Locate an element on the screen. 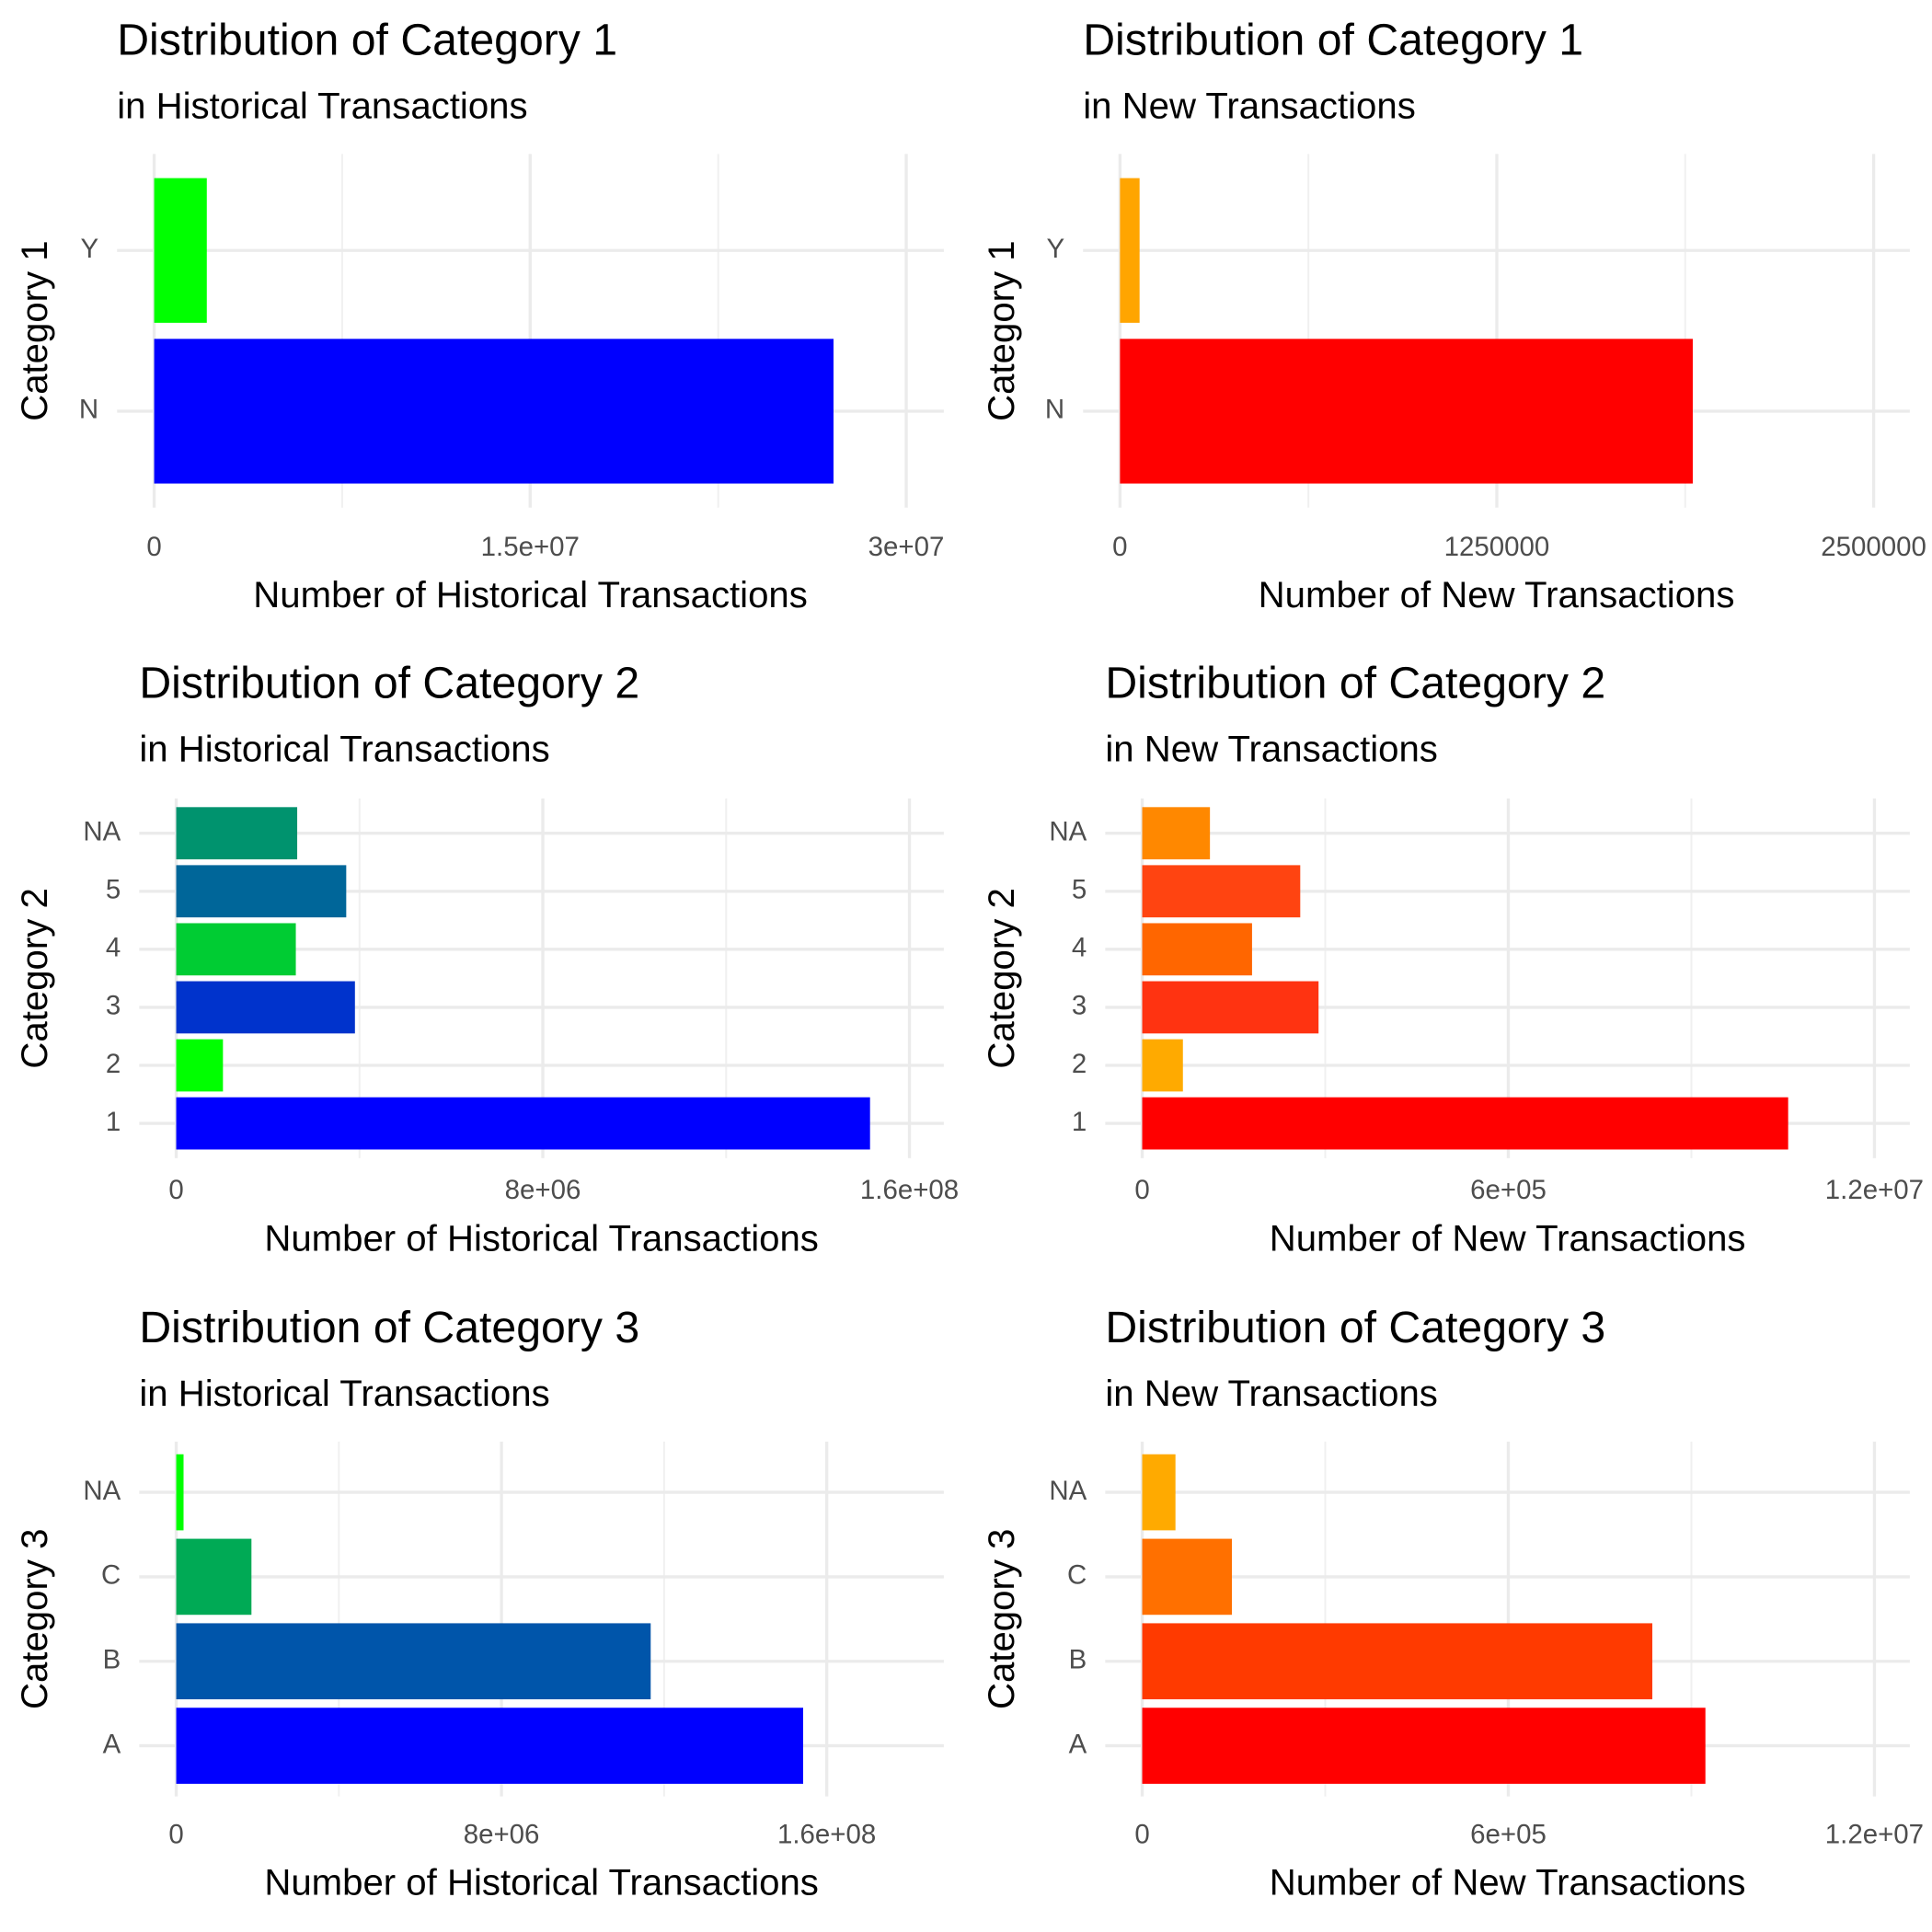 The image size is (1932, 1932). x-tick-label: 1.5e+07 is located at coordinates (530, 547).